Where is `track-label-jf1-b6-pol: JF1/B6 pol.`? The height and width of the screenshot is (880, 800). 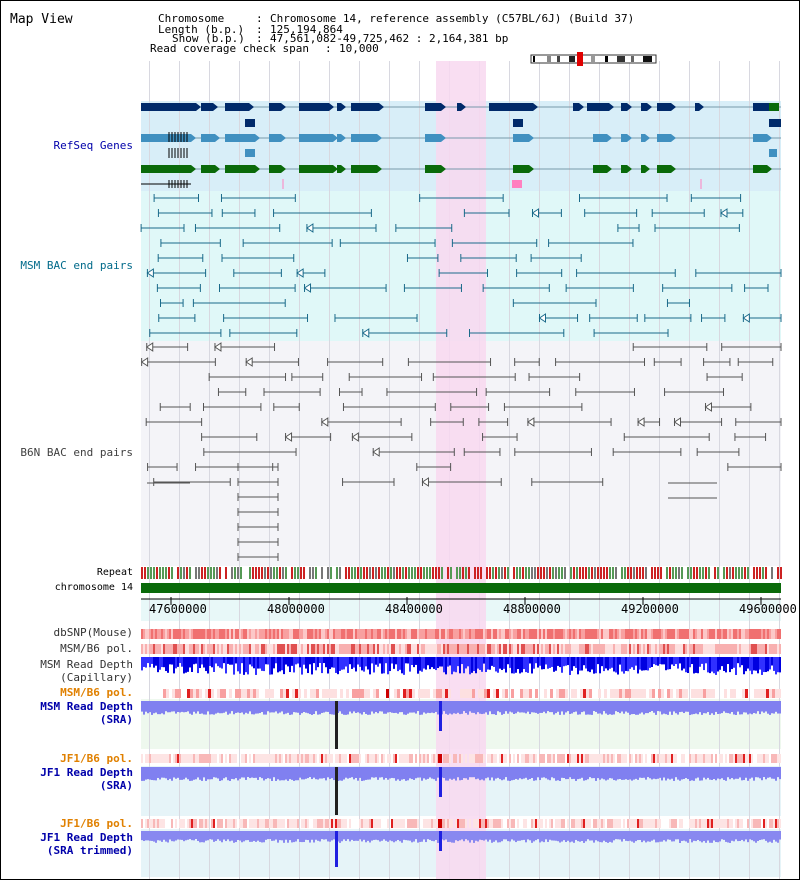
track-label-jf1-b6-pol: JF1/B6 pol. is located at coordinates (96, 758).